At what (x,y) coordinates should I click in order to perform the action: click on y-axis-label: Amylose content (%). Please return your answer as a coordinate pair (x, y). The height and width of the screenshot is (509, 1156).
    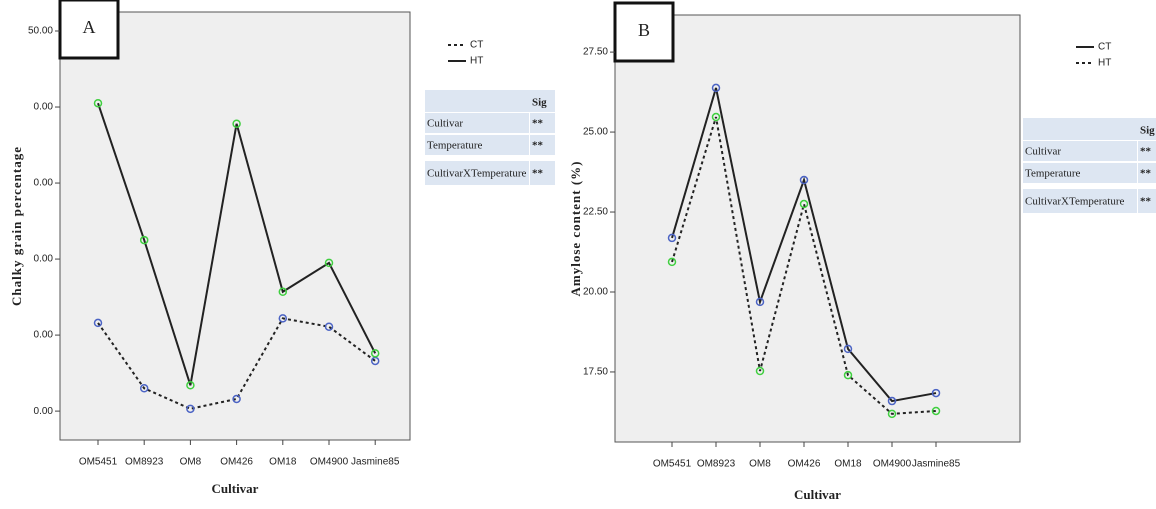
    Looking at the image, I should click on (575, 229).